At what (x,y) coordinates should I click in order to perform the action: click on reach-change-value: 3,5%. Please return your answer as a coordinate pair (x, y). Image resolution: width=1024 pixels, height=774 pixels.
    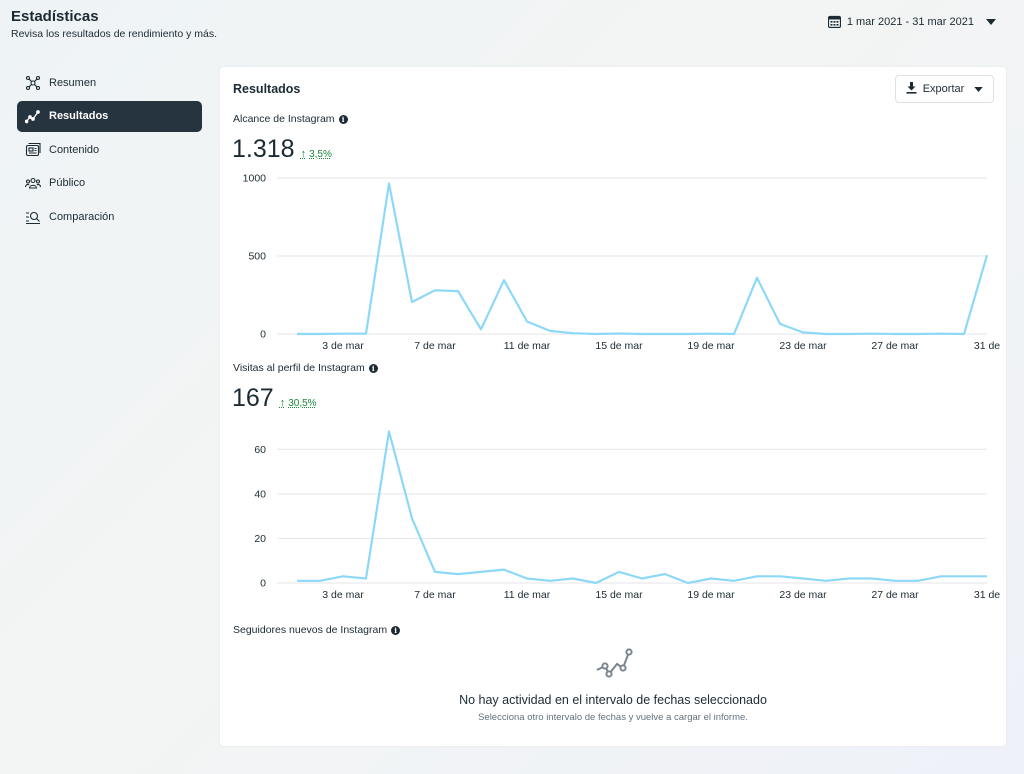
    Looking at the image, I should click on (320, 154).